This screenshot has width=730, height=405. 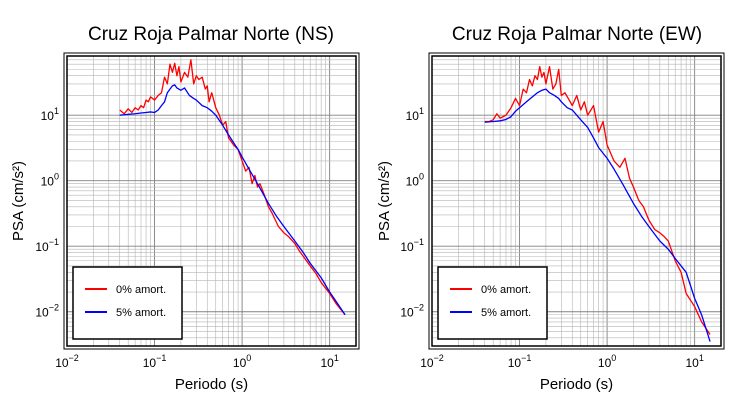 What do you see at coordinates (577, 34) in the screenshot?
I see `chart-title: Cruz Roja Palmar Norte (EW)` at bounding box center [577, 34].